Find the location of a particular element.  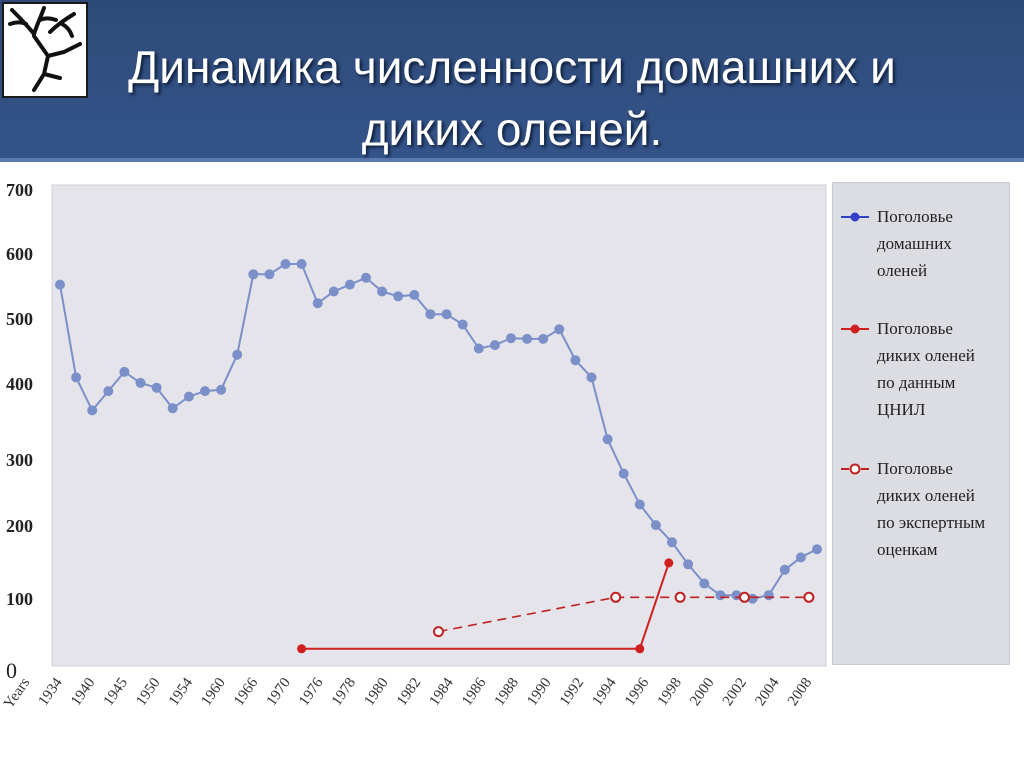

x-tick-label: 1978 is located at coordinates (344, 692).